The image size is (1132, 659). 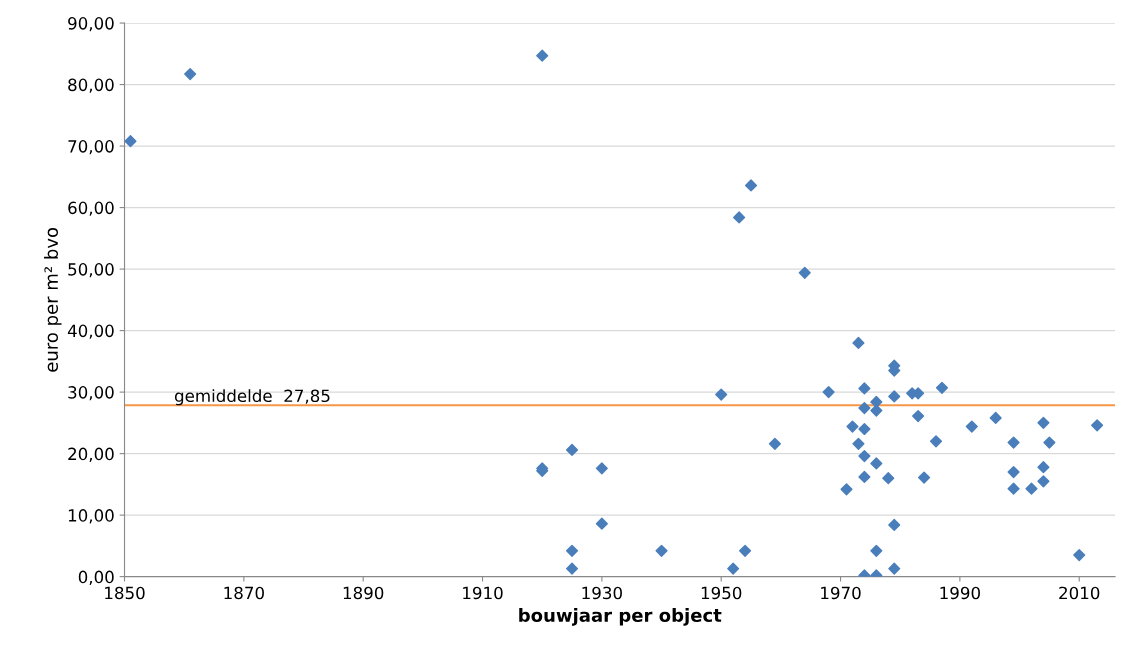 What do you see at coordinates (91, 393) in the screenshot?
I see `y-tick-label: 30,00` at bounding box center [91, 393].